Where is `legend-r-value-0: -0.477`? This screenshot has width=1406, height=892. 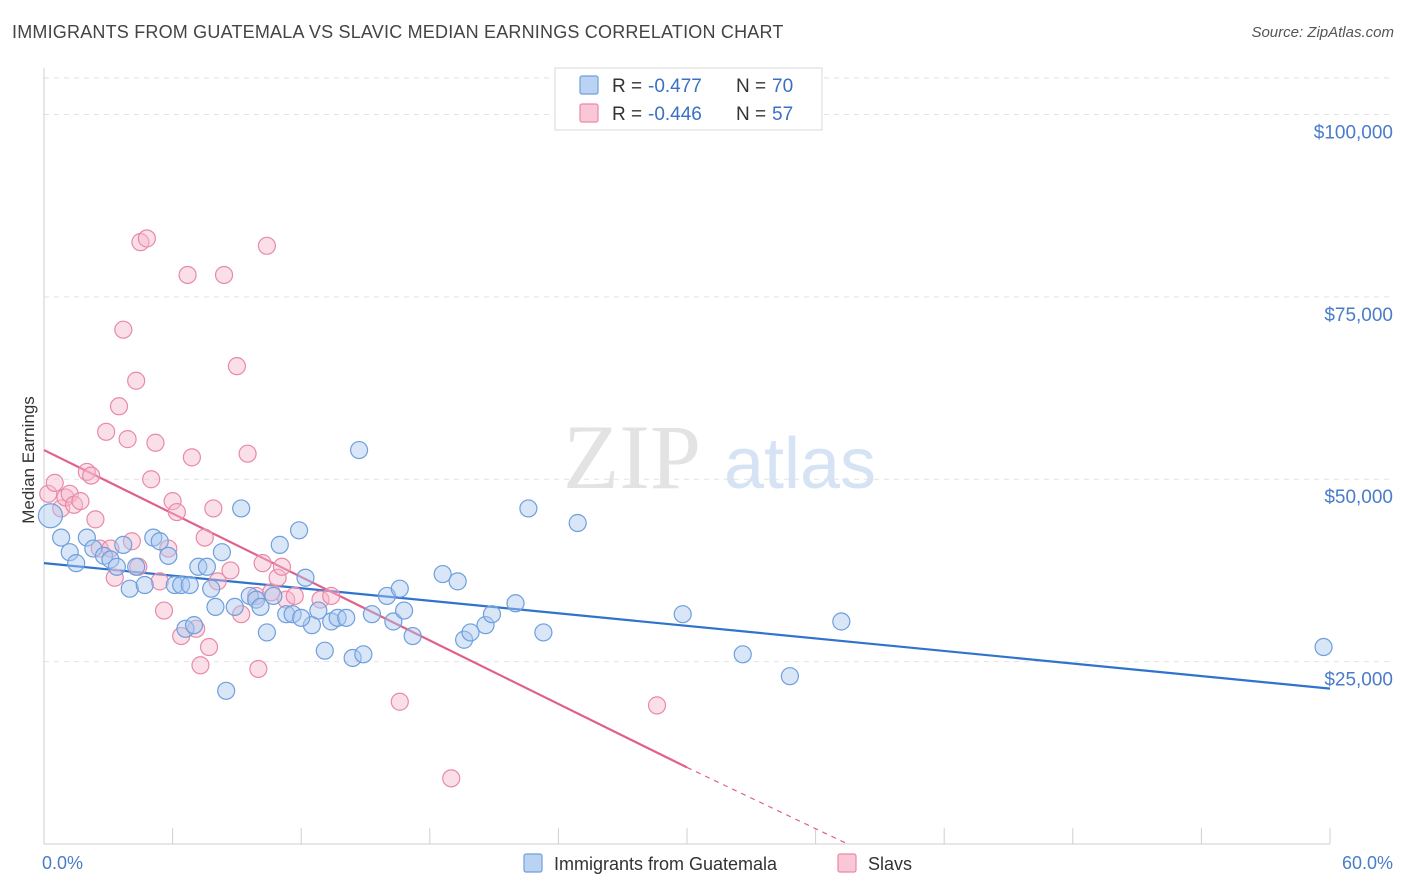 legend-r-value-0: -0.477 is located at coordinates (675, 86).